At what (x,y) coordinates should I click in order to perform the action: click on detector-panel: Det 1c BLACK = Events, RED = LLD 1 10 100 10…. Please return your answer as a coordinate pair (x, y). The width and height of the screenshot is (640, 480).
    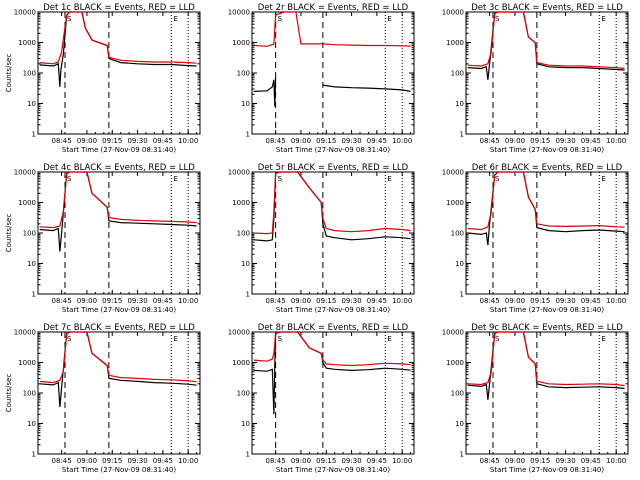
    Looking at the image, I should click on (103, 78).